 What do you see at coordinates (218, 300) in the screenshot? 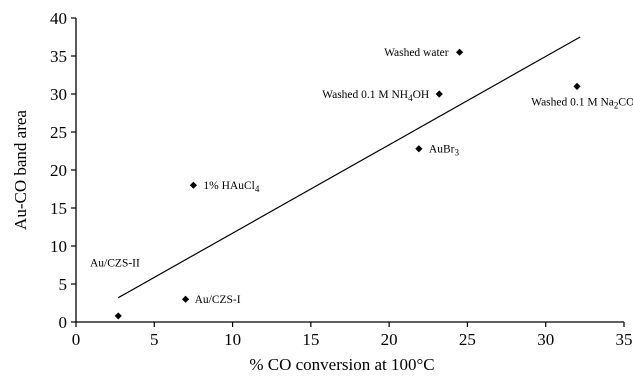
I see `point-label: Au/CZS-I` at bounding box center [218, 300].